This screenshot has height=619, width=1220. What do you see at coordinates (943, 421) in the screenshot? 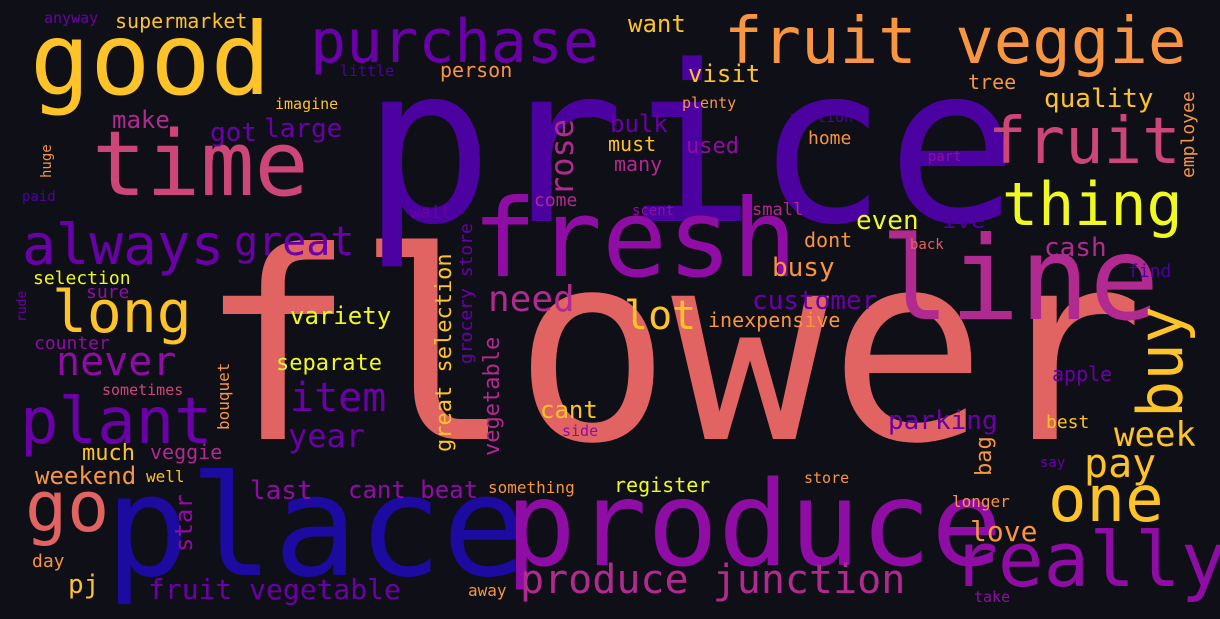
I see `word-parking: parking` at bounding box center [943, 421].